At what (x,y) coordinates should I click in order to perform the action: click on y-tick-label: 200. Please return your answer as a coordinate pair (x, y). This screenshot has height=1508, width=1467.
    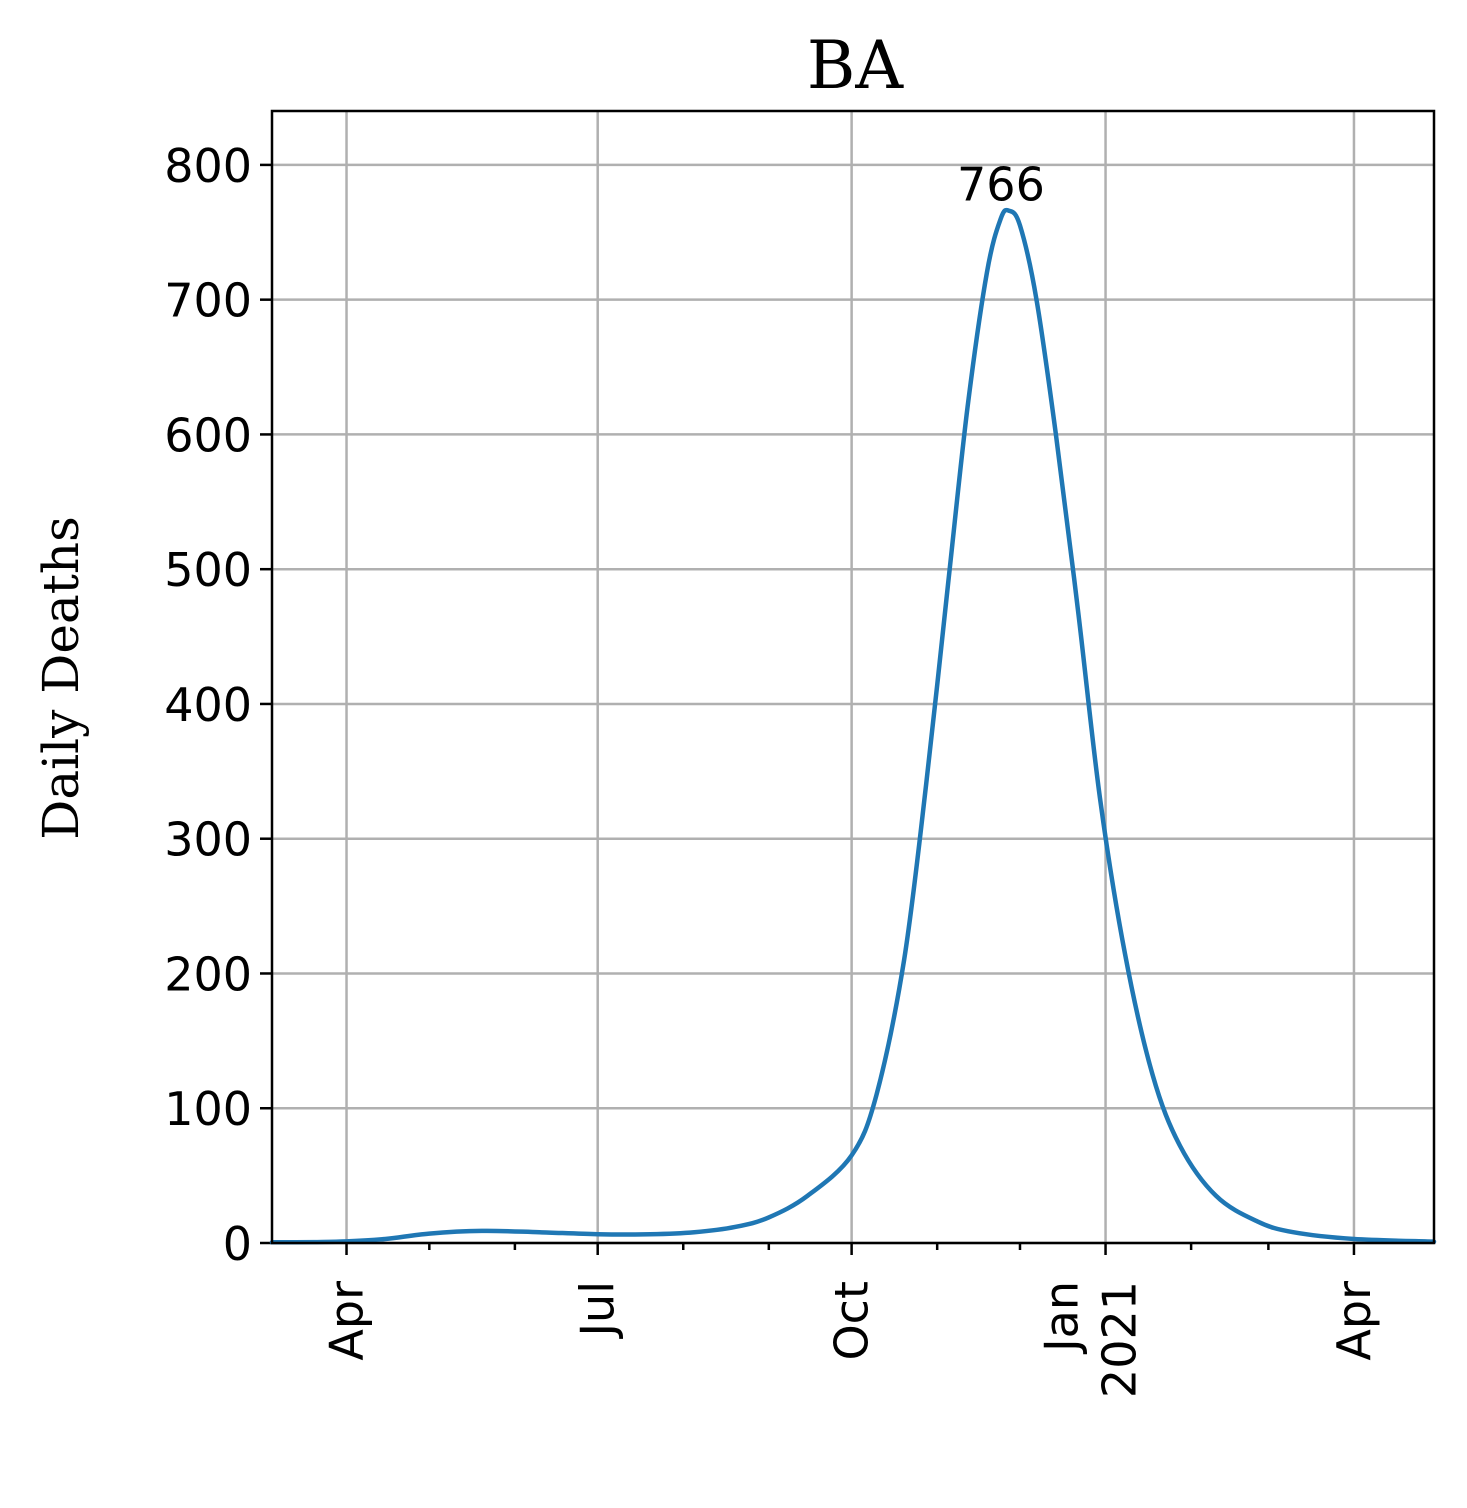
    Looking at the image, I should click on (208, 974).